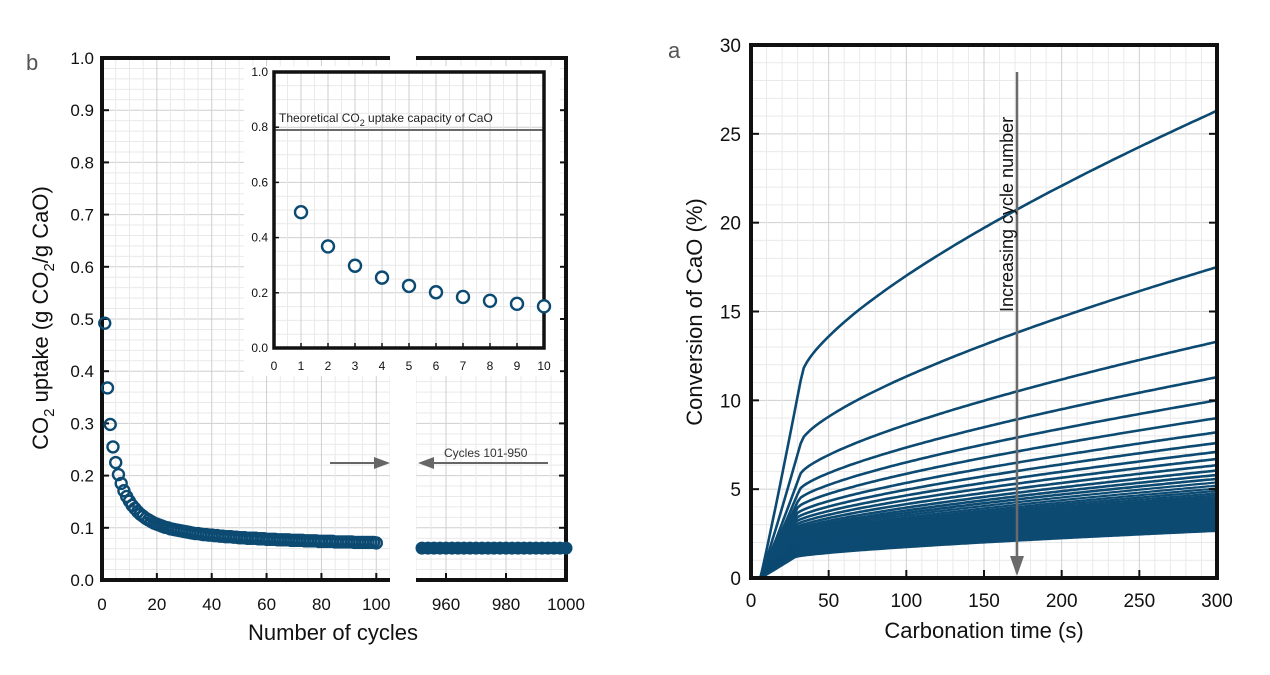  What do you see at coordinates (82, 110) in the screenshot?
I see `y-tick-label: 0.9` at bounding box center [82, 110].